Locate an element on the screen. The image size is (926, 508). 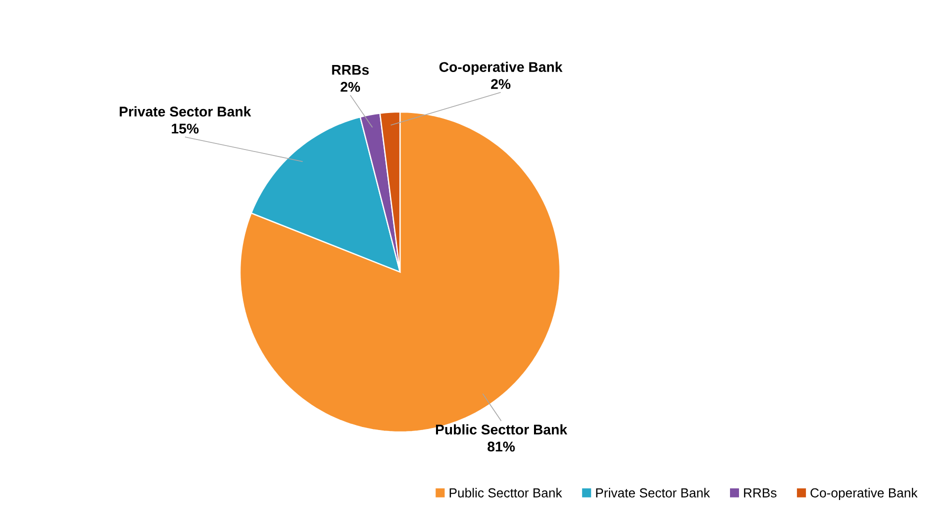
slice-label: Public Secttor Bank is located at coordinates (502, 429).